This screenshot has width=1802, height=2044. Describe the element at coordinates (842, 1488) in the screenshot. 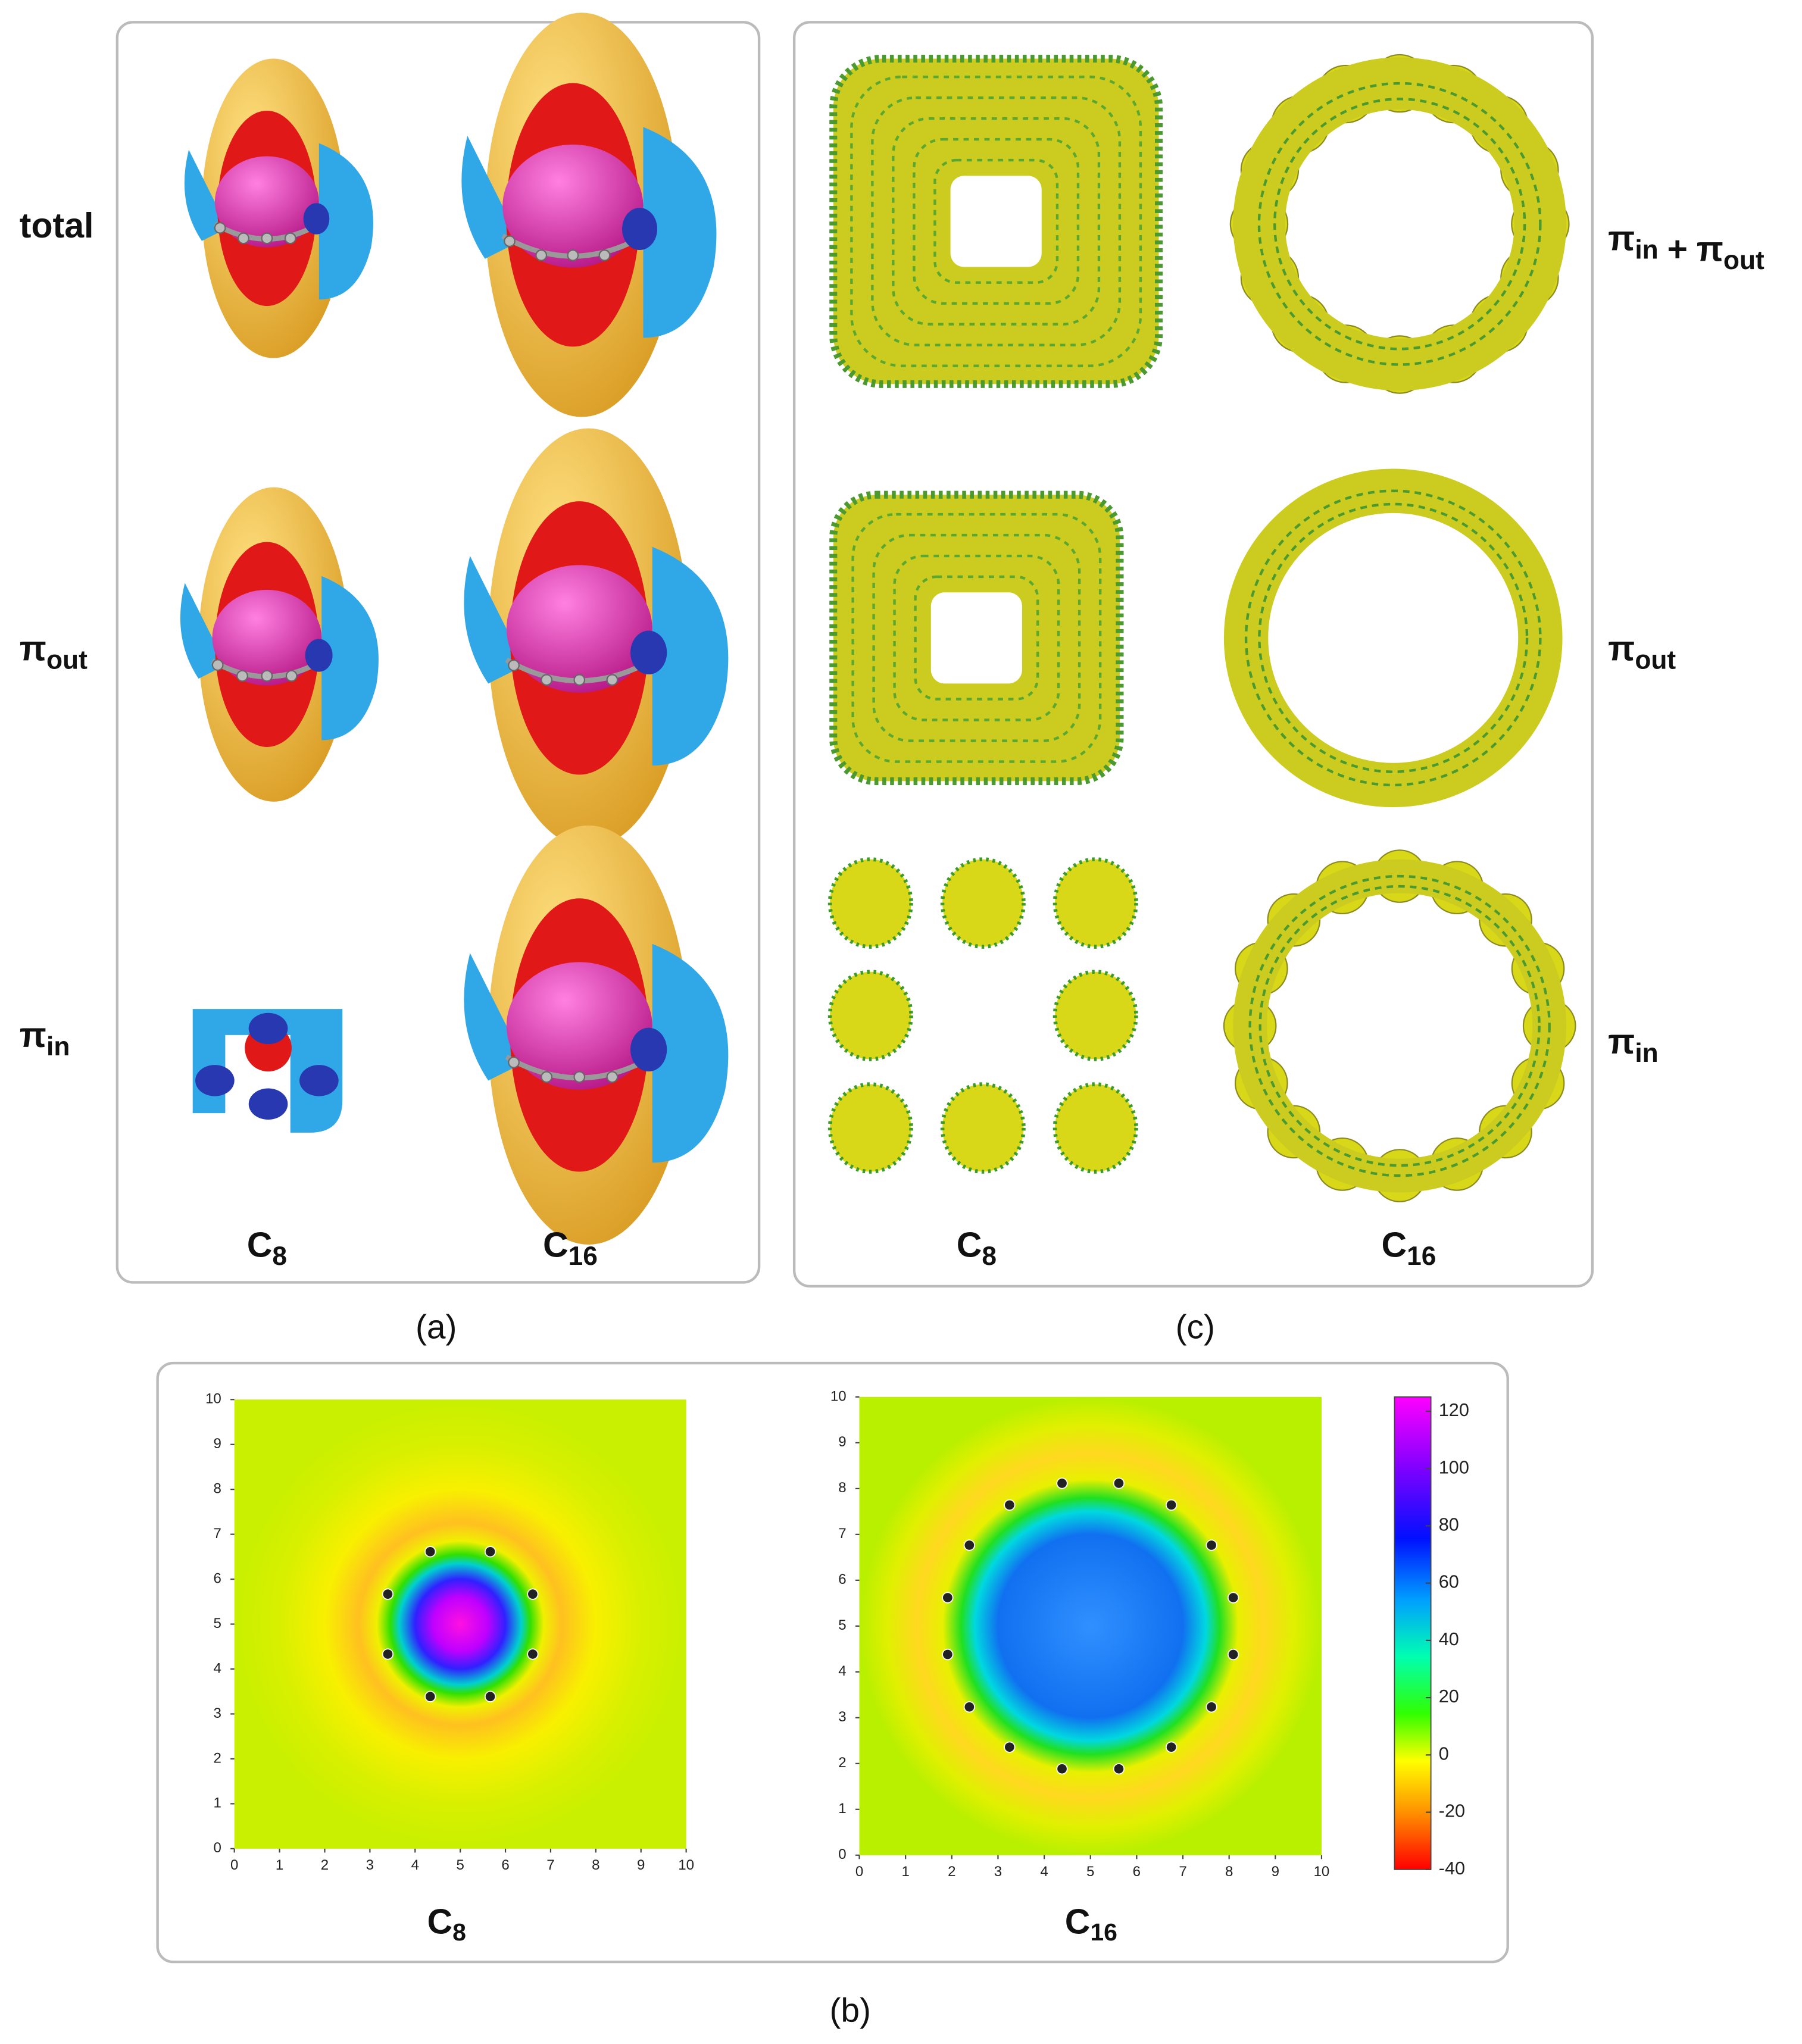

I see `y-tick-label: 8` at that location.